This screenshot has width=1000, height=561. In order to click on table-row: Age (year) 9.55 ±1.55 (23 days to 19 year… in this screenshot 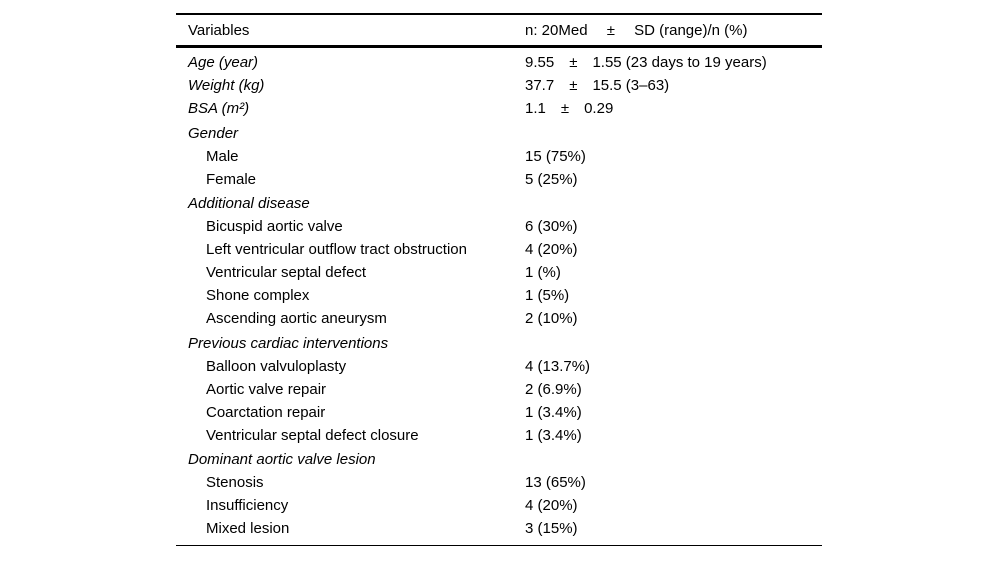, I will do `click(499, 62)`.